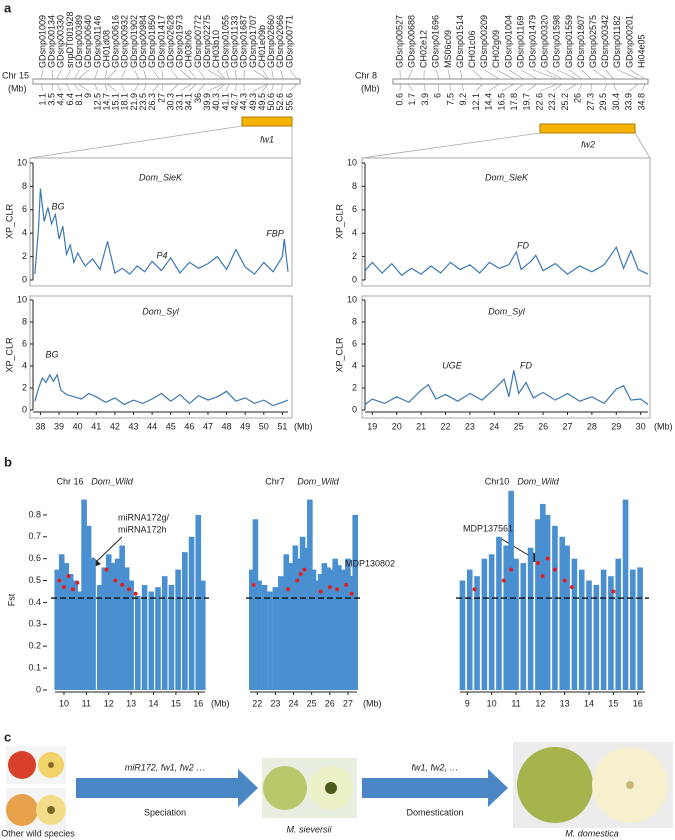 This screenshot has width=675, height=840. What do you see at coordinates (234, 42) in the screenshot?
I see `marker-label: GDsnp01133` at bounding box center [234, 42].